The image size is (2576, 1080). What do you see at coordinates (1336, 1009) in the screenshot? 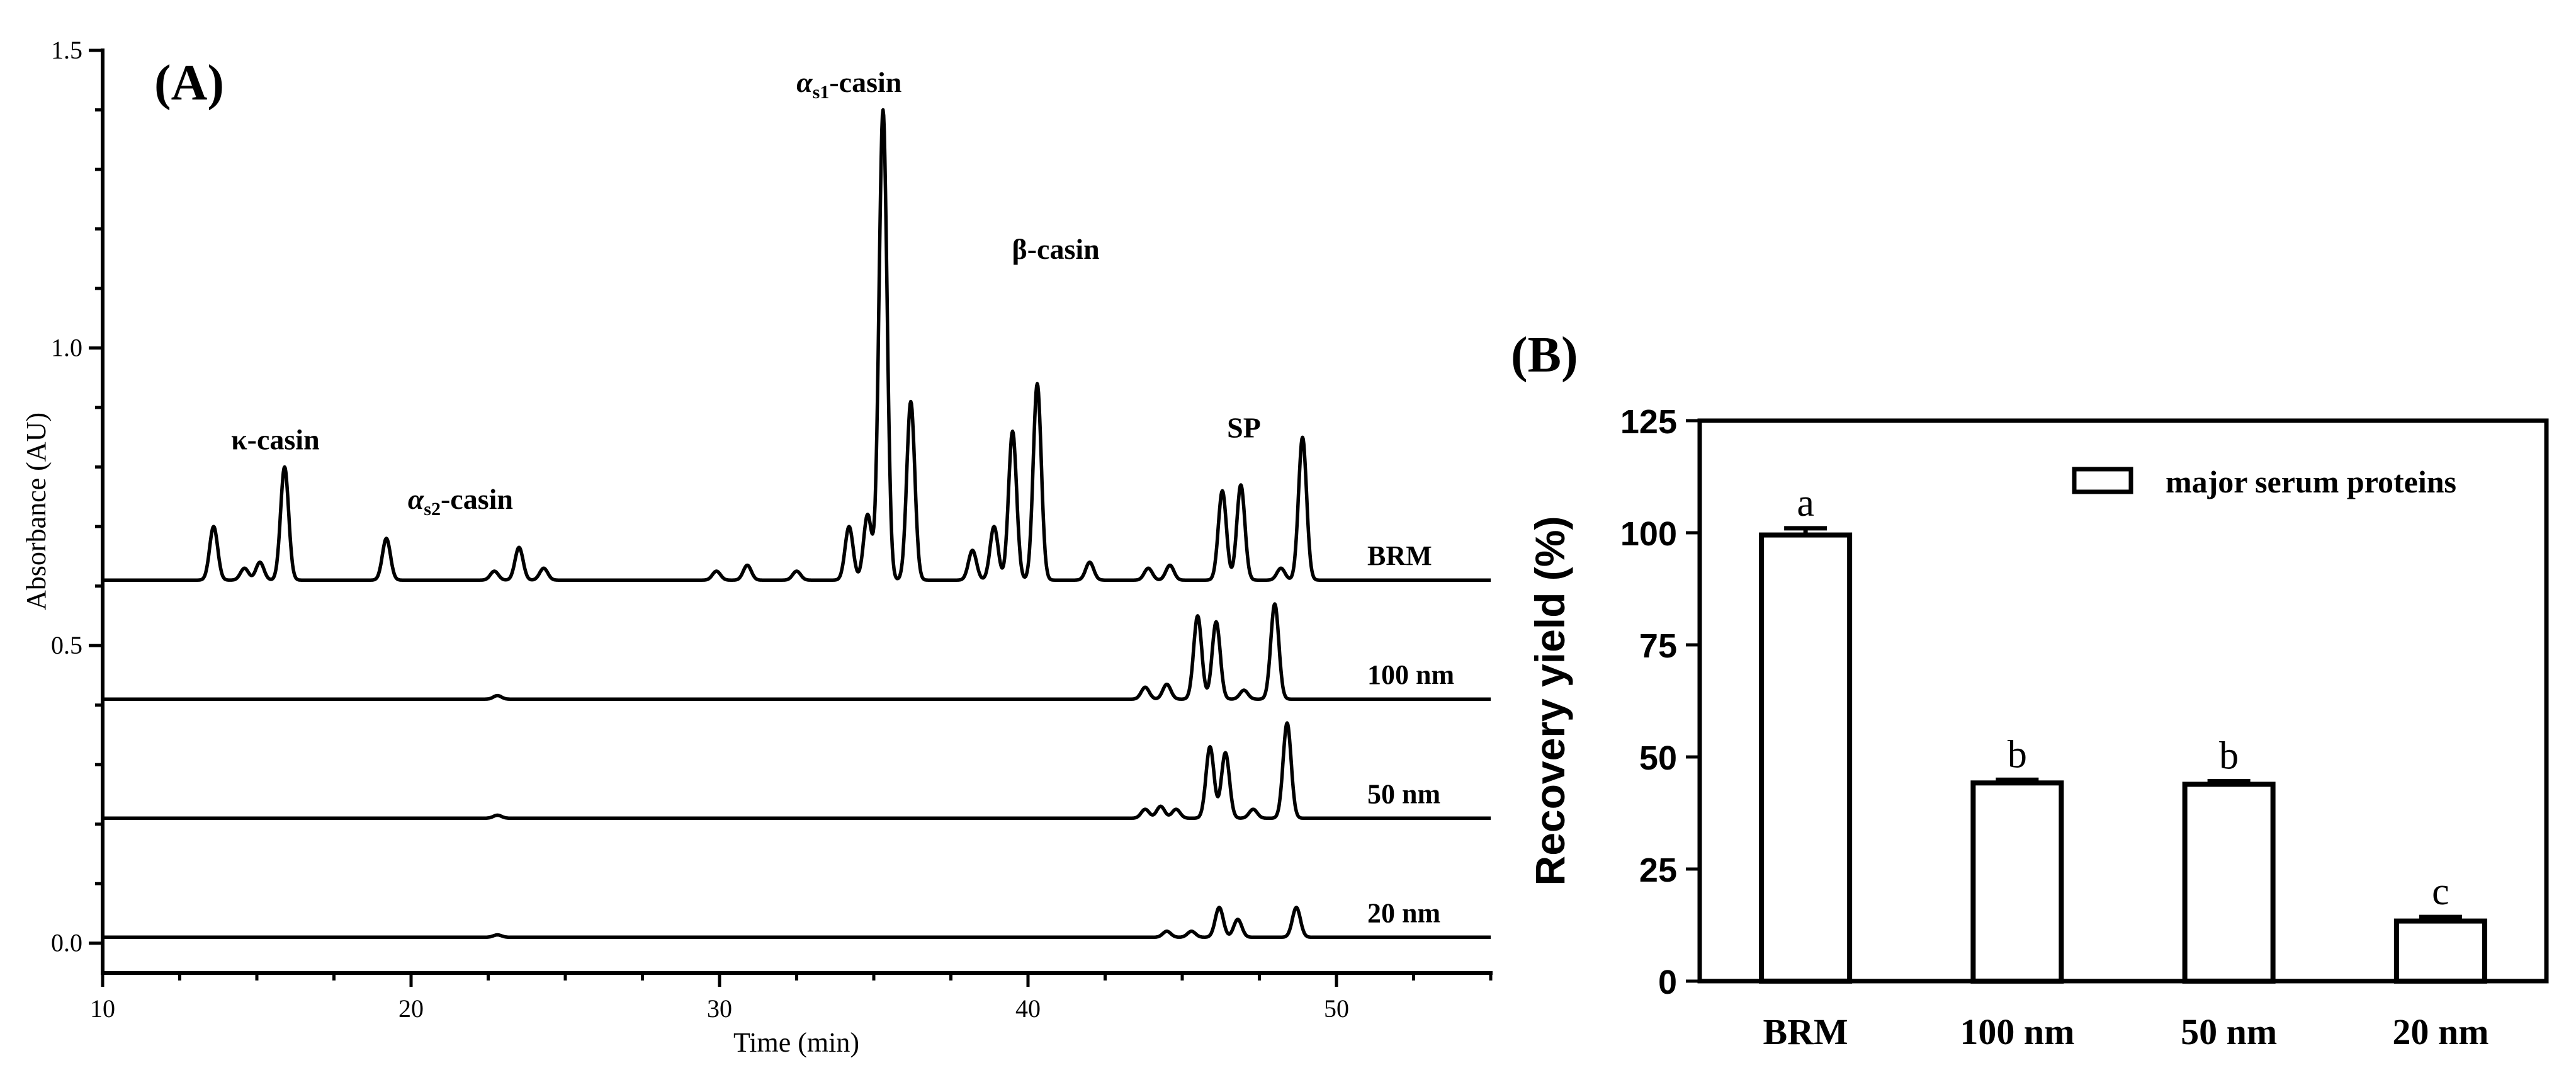
I see `x-tick-label: 50` at bounding box center [1336, 1009].